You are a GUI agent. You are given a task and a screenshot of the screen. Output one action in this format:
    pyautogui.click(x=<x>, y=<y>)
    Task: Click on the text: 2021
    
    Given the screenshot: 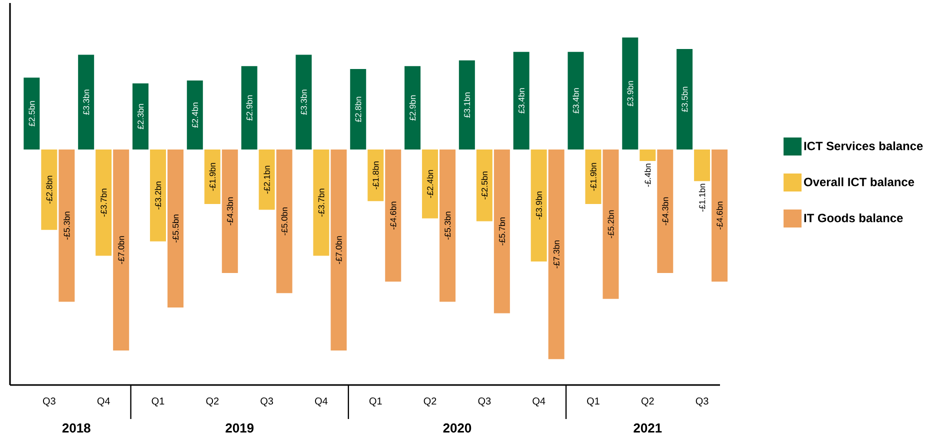 What is the action you would take?
    pyautogui.click(x=648, y=428)
    